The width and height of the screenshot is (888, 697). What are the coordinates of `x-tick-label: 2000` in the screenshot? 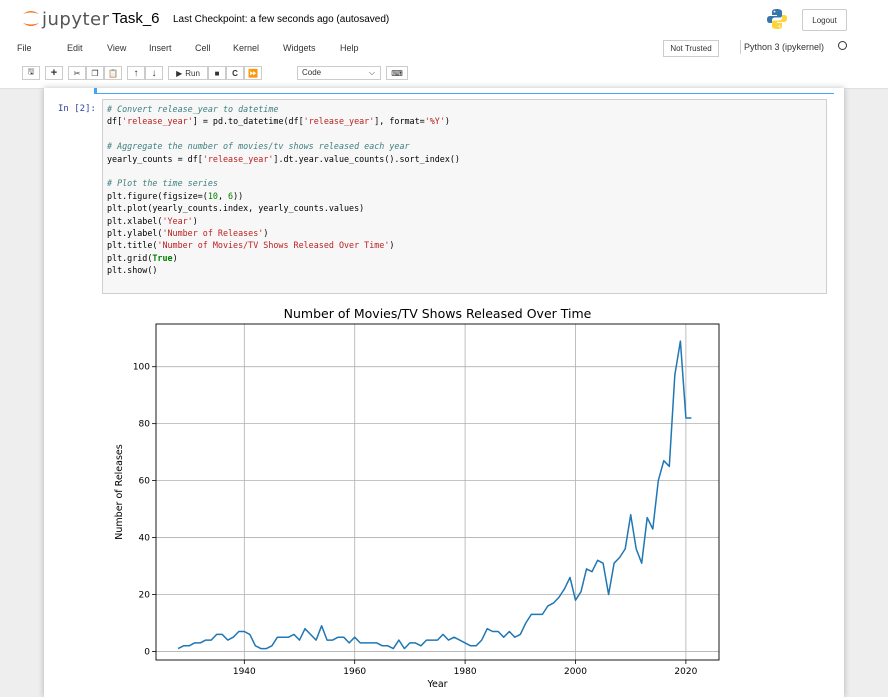 It's located at (575, 672).